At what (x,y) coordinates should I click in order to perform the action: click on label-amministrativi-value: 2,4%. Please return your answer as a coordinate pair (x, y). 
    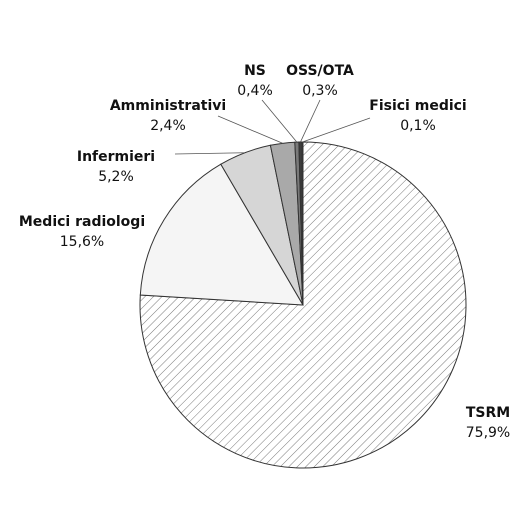
    Looking at the image, I should click on (168, 126).